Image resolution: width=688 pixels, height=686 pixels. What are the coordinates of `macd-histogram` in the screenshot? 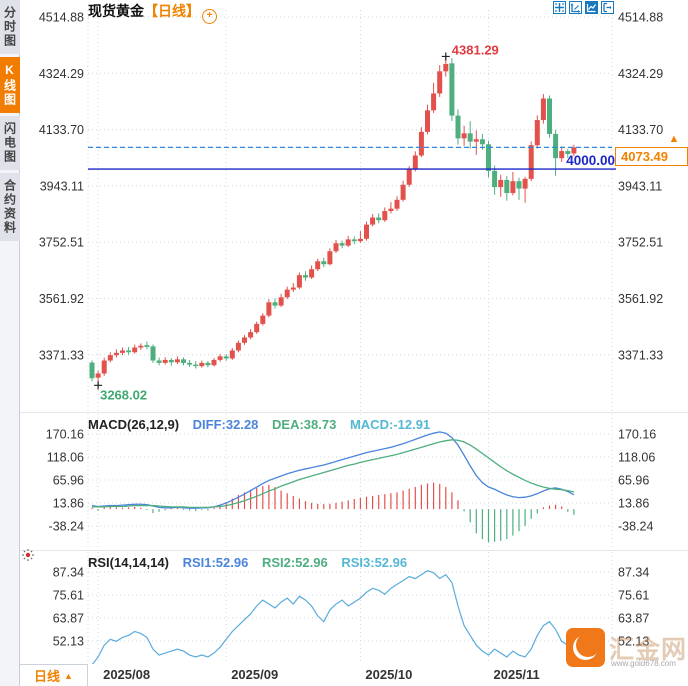 It's located at (333, 512).